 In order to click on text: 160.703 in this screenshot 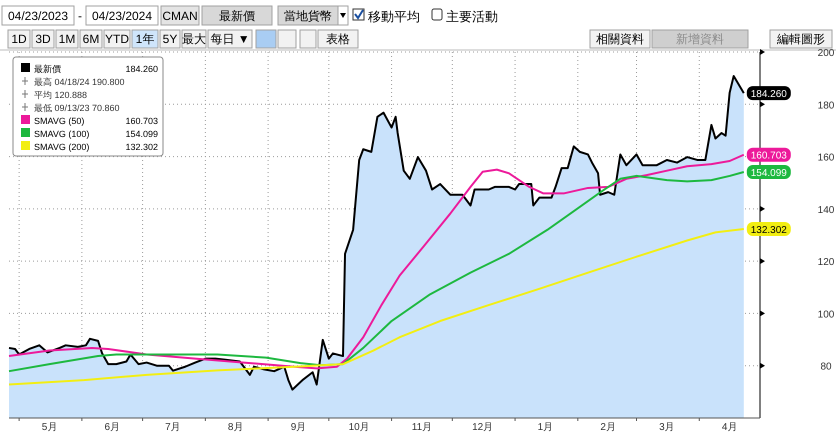, I will do `click(141, 121)`.